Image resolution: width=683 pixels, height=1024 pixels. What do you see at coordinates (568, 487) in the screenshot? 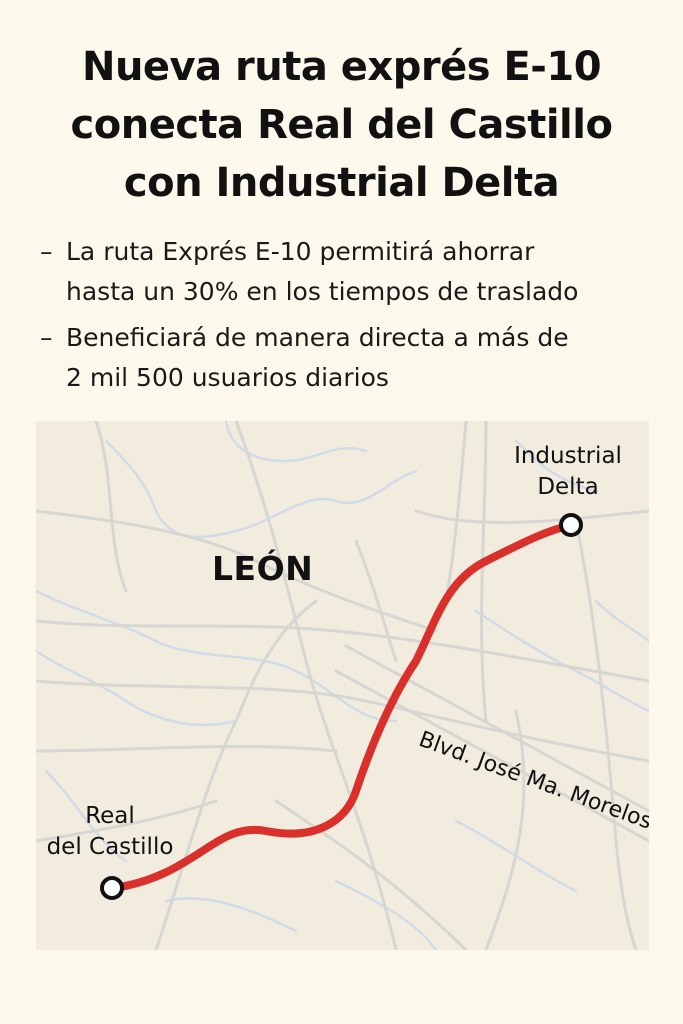
I see `stop-label-line: Delta` at bounding box center [568, 487].